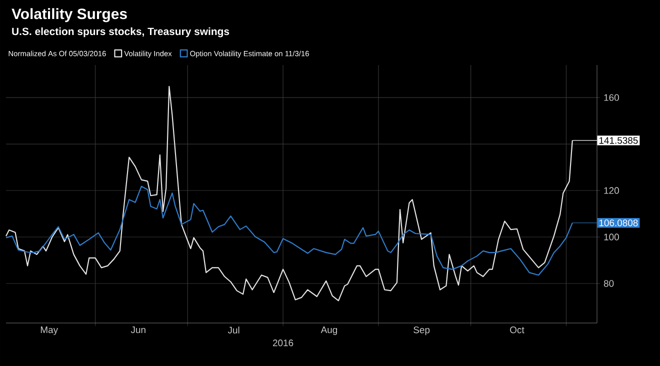  I want to click on annotation: 141.5385, so click(618, 140).